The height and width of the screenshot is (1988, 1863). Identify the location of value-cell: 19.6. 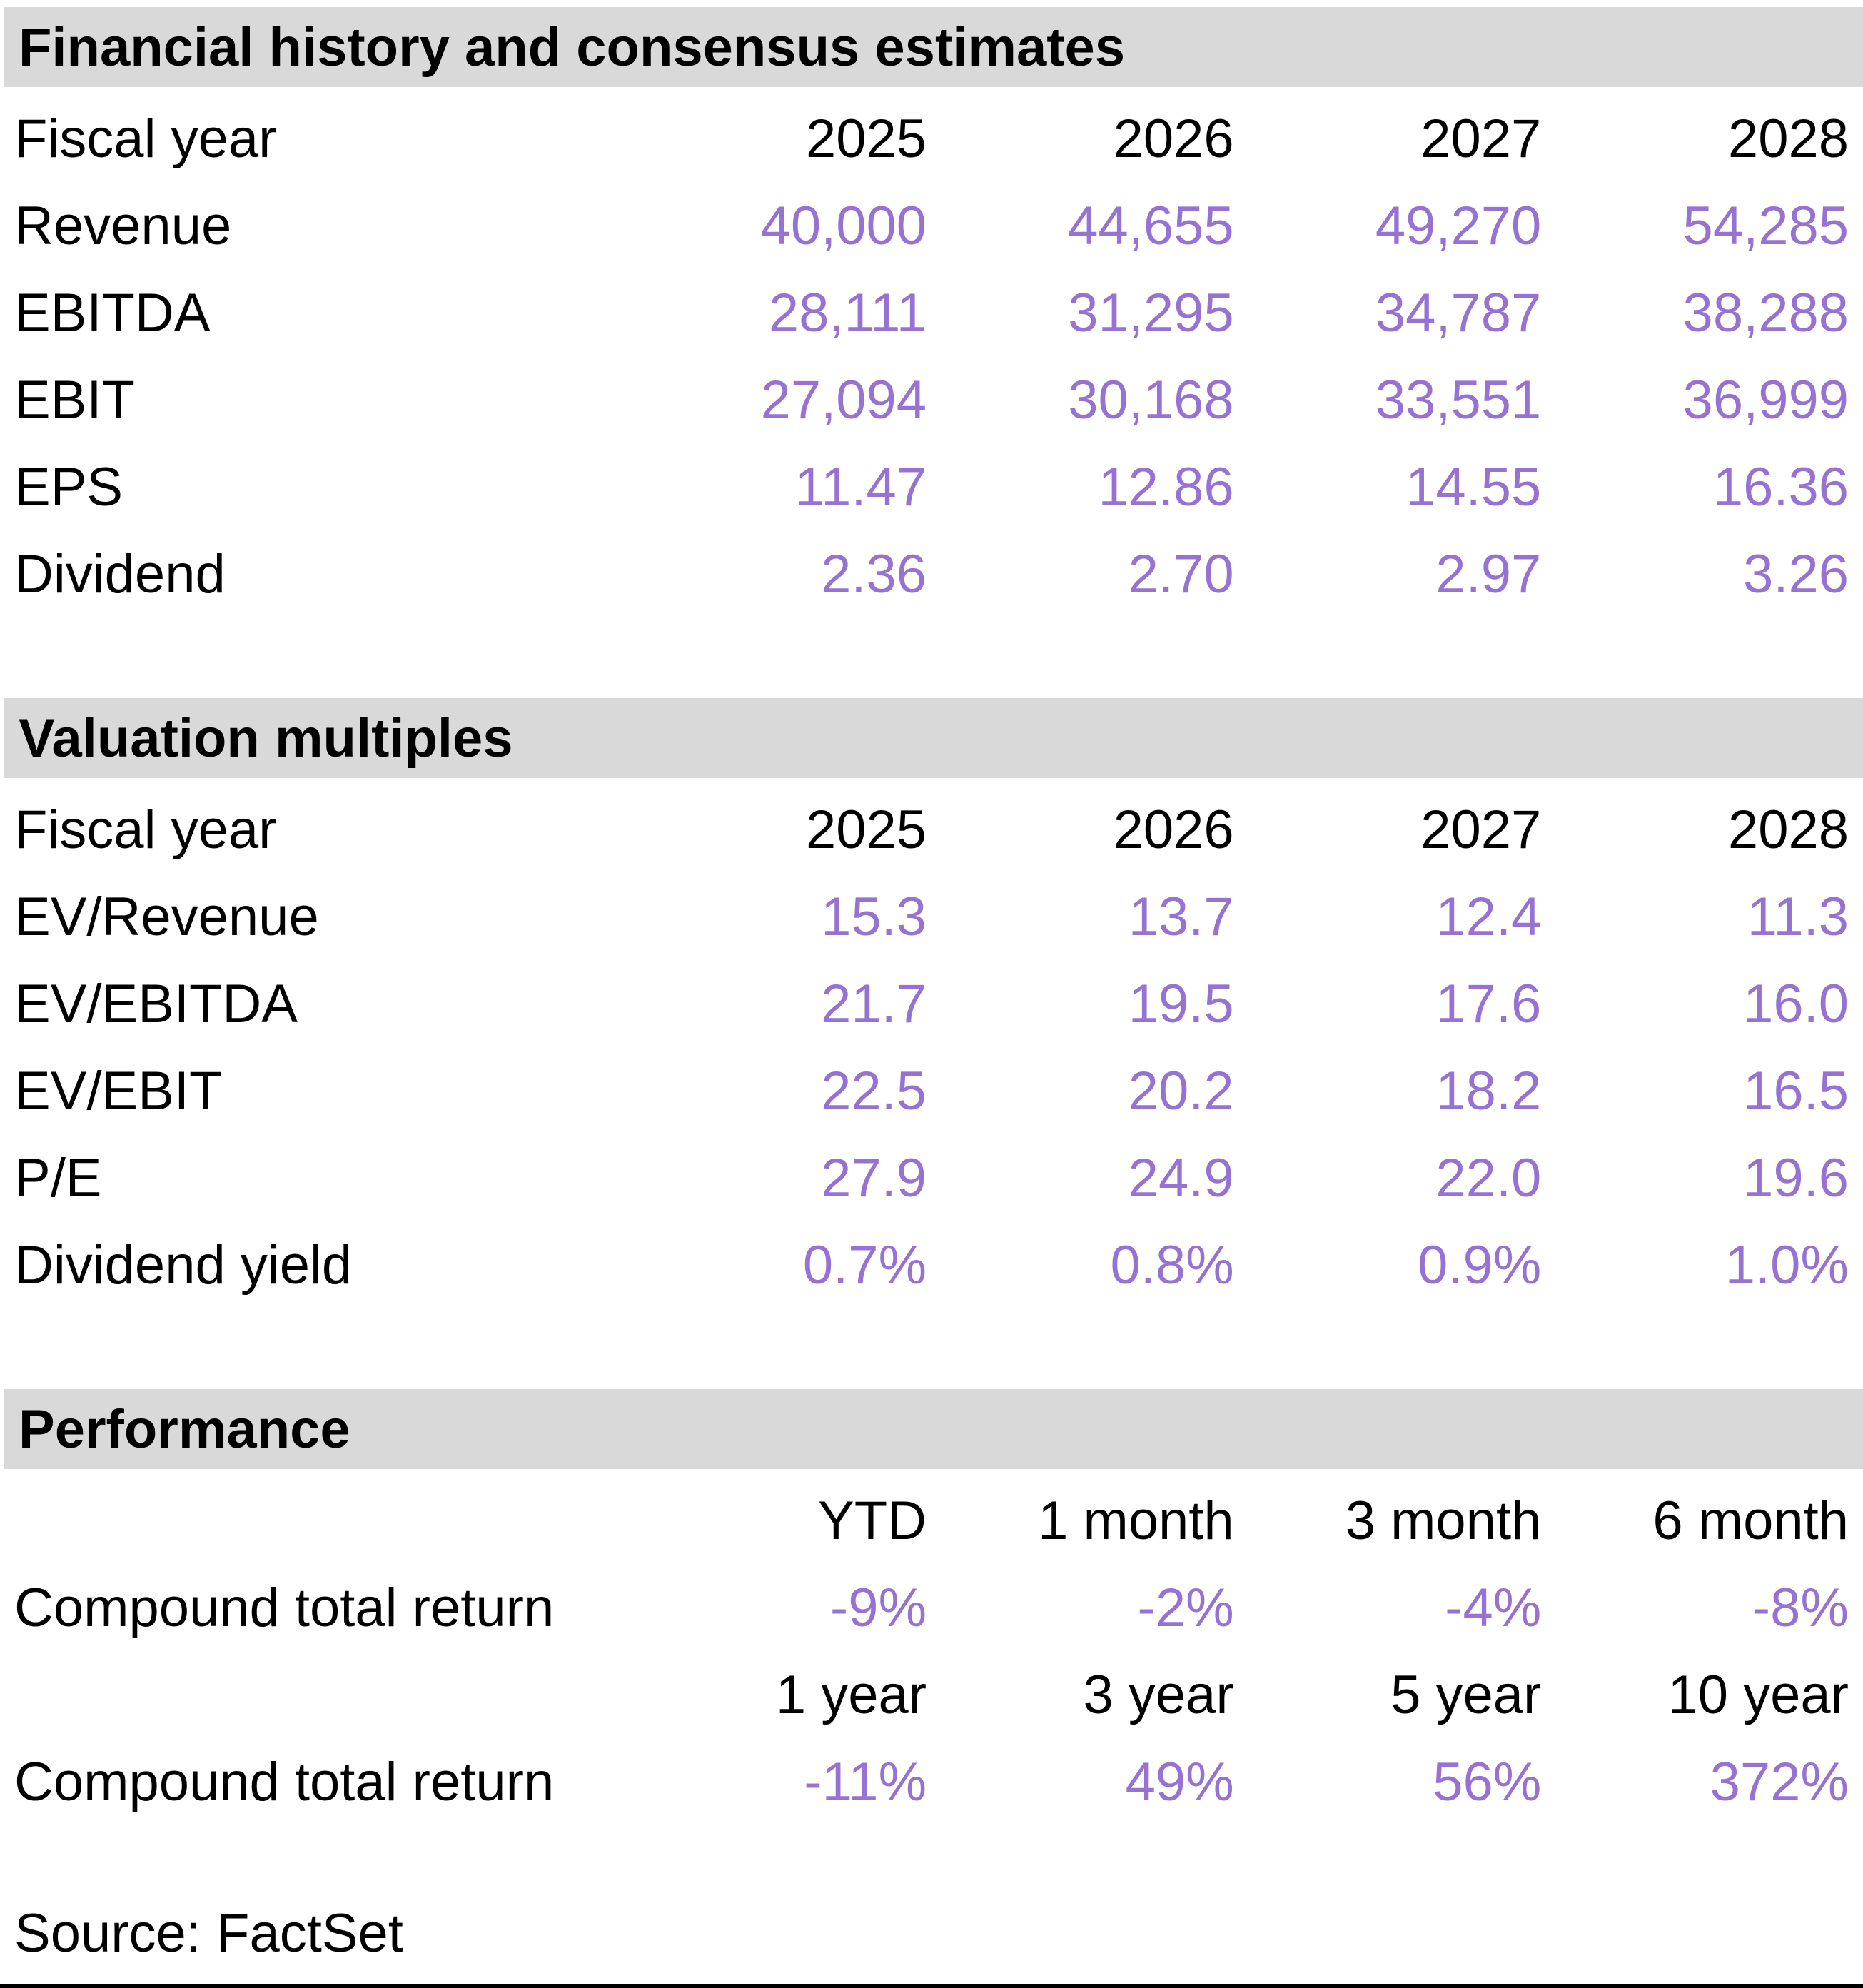
(1796, 1178).